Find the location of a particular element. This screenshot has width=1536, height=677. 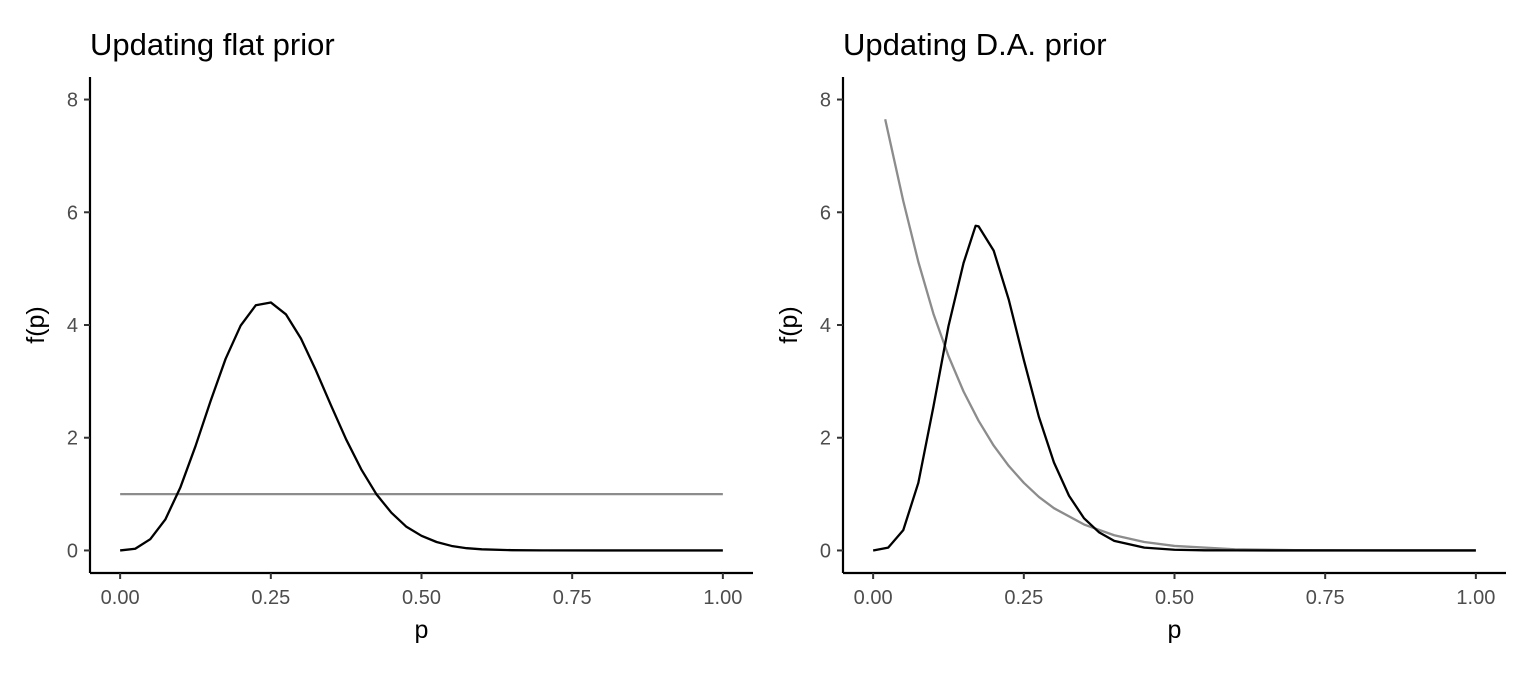

panel-title: Updating D.A. prior is located at coordinates (975, 44).